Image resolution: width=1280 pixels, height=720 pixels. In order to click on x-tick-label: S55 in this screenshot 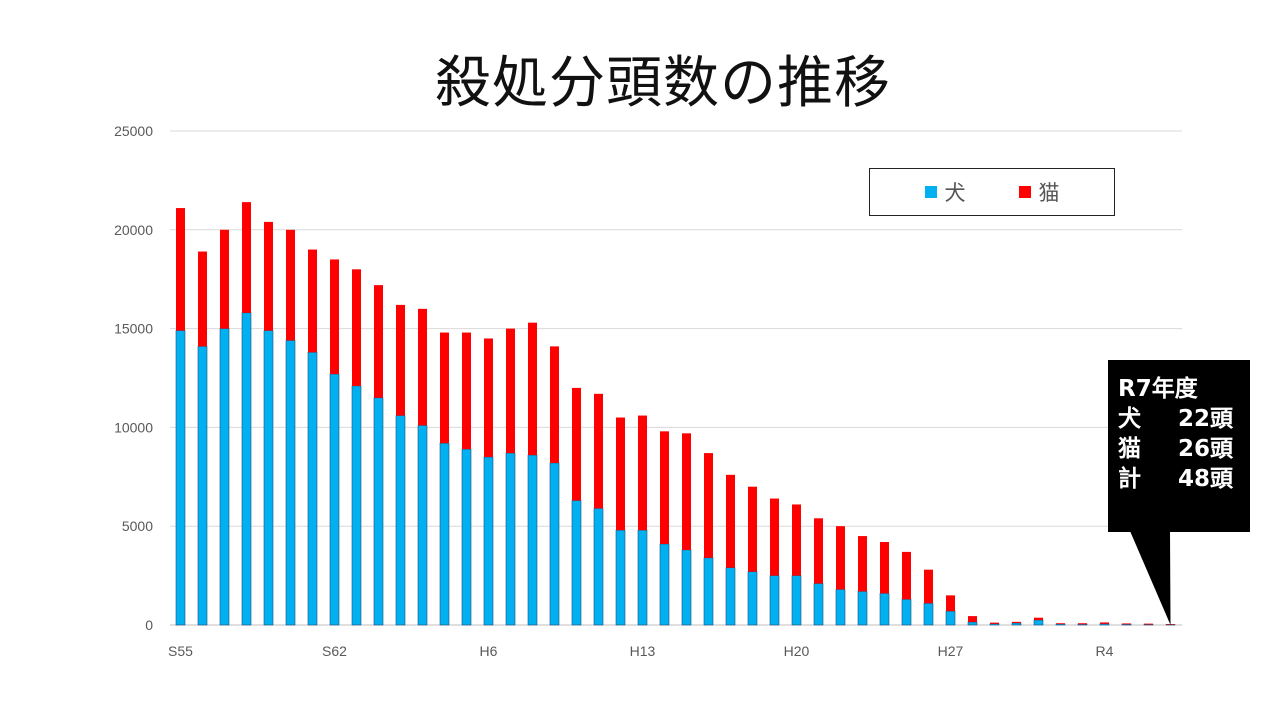, I will do `click(180, 651)`.